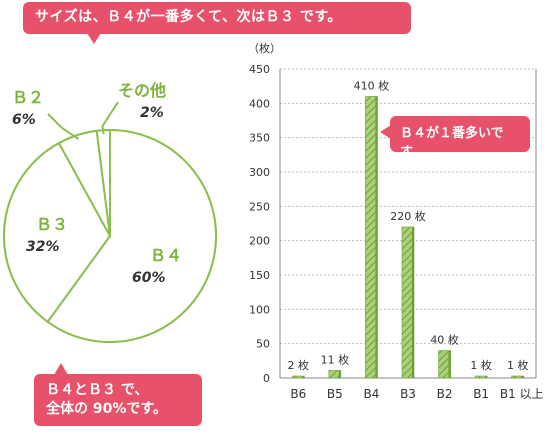 The image size is (560, 444). What do you see at coordinates (152, 113) in the screenshot?
I see `pie-slice-percent: 2%` at bounding box center [152, 113].